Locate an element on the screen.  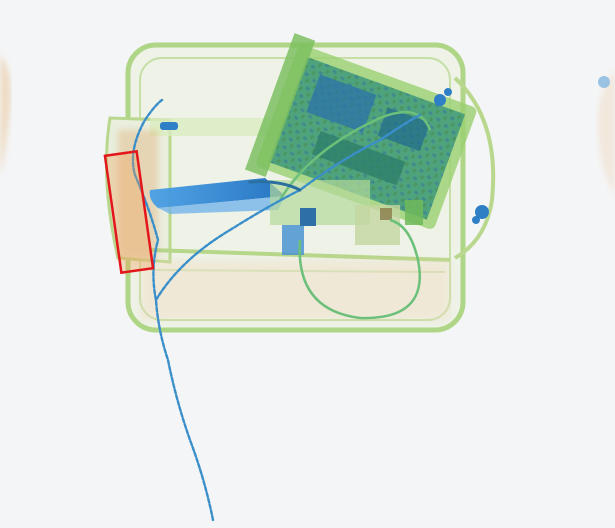
blade-object is located at coordinates (217, 196).